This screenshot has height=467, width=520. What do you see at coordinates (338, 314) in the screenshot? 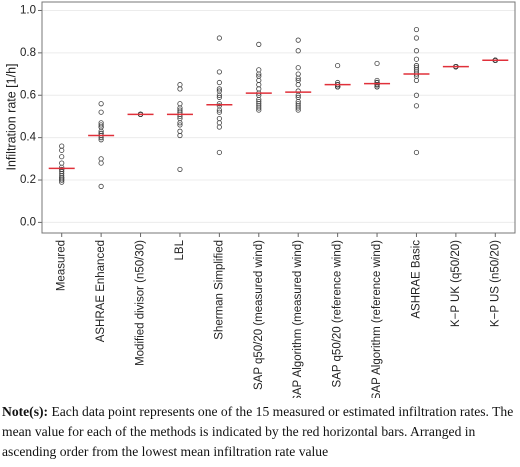
I see `x-tick-label: SAP q50/20 (reference wind)` at bounding box center [338, 314].